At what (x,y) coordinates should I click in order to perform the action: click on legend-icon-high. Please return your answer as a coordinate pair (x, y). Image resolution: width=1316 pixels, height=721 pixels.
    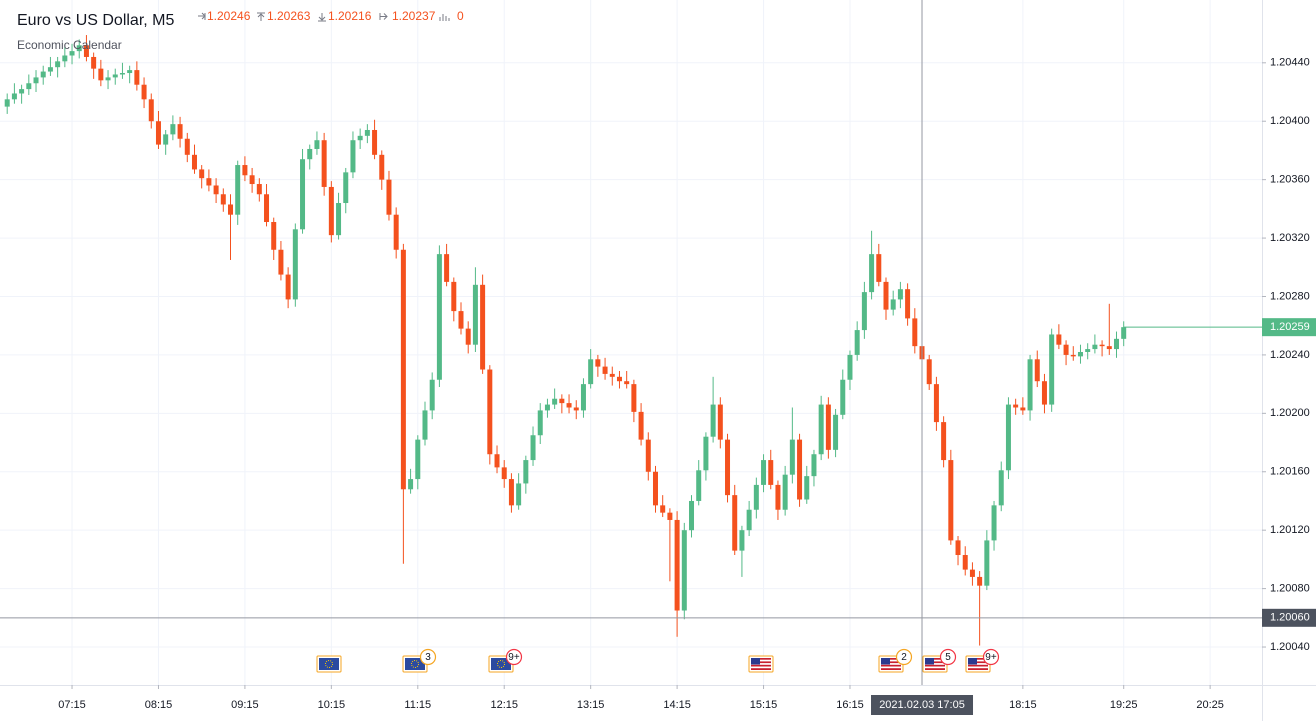
    Looking at the image, I should click on (261, 16).